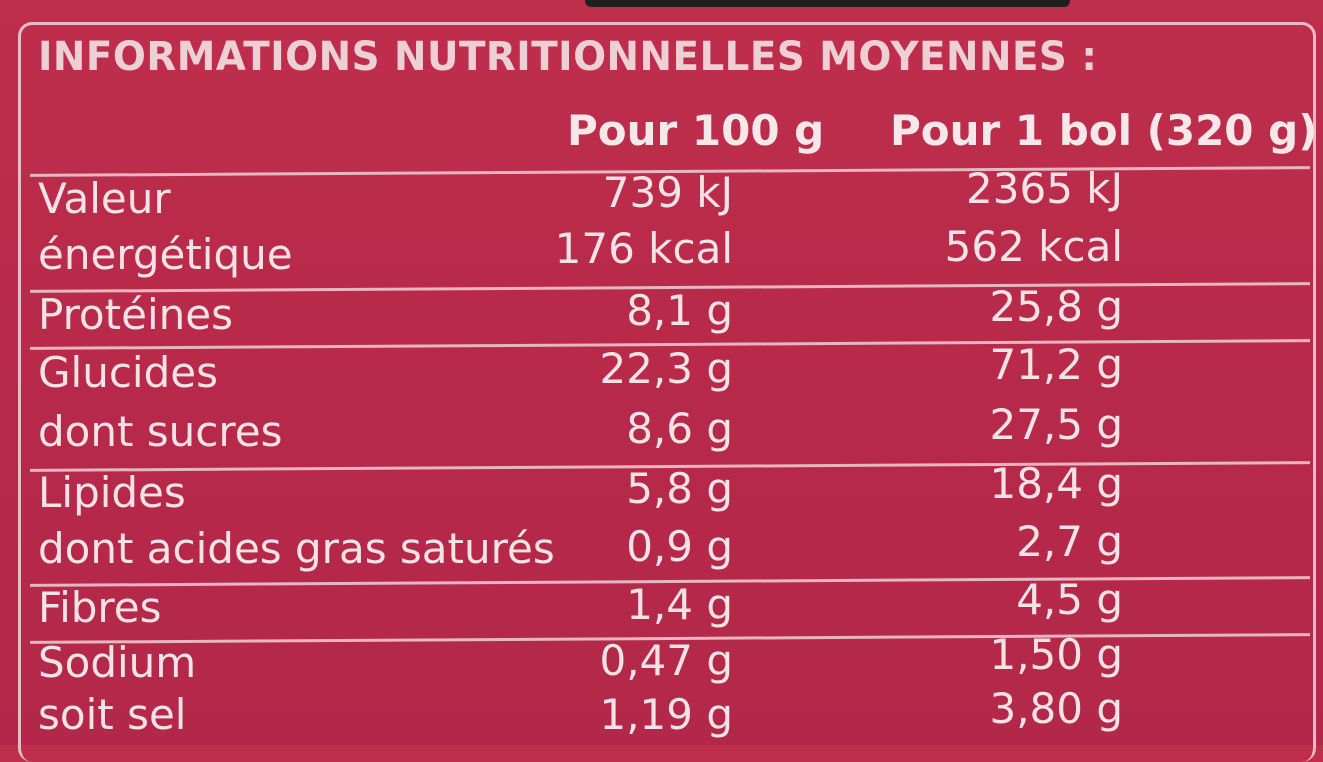  What do you see at coordinates (128, 372) in the screenshot?
I see `row-label-carbs: Glucides` at bounding box center [128, 372].